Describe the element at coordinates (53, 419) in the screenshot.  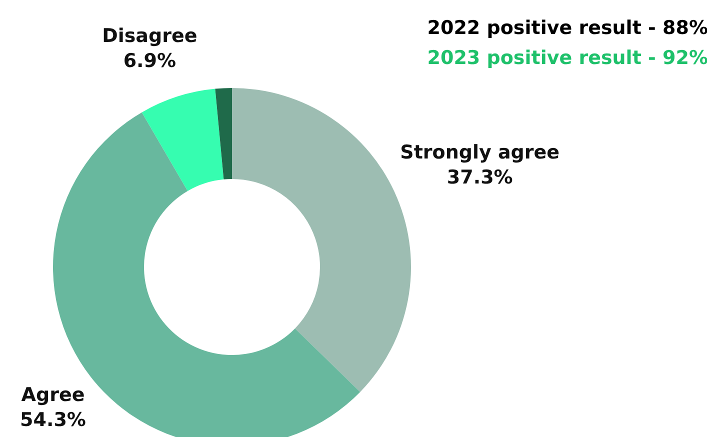
I see `data-label: 54.3%` at that location.